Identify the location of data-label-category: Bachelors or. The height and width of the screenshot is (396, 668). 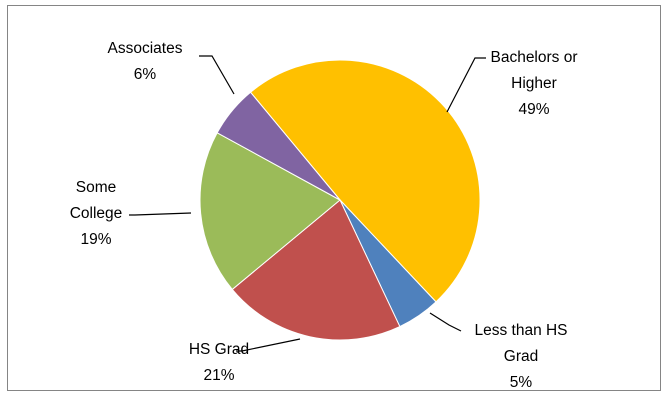
(533, 57).